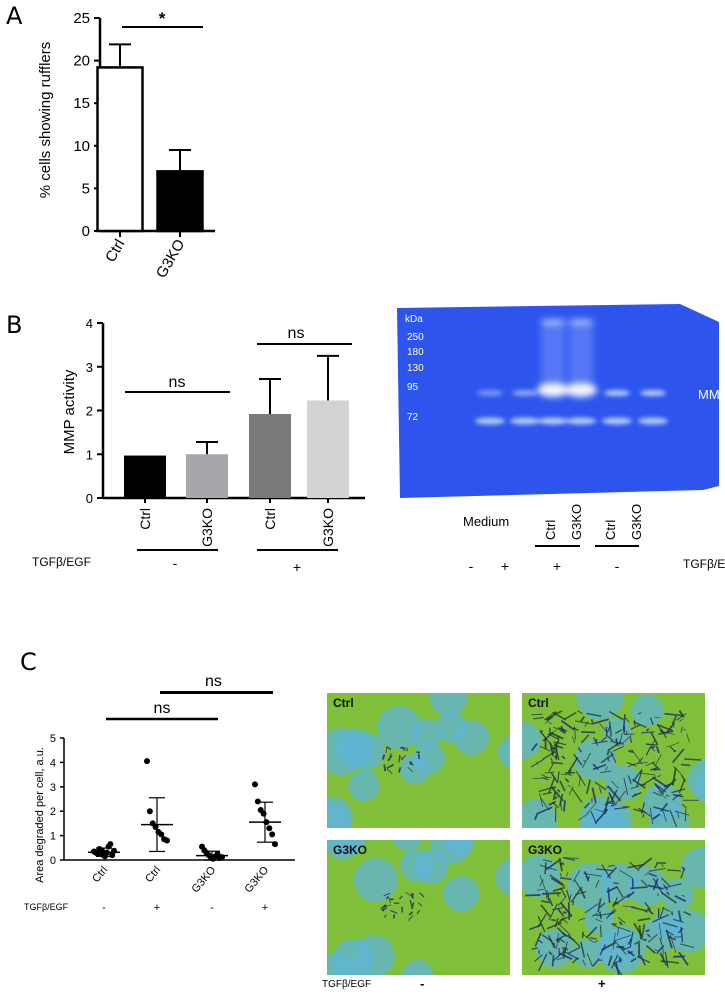  What do you see at coordinates (216, 692) in the screenshot?
I see `ns-line` at bounding box center [216, 692].